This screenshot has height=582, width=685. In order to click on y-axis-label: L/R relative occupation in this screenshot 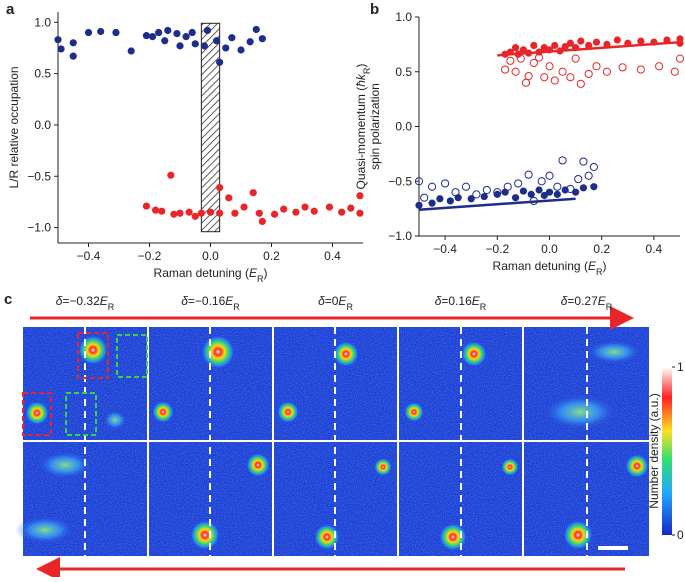, I will do `click(14, 127)`.